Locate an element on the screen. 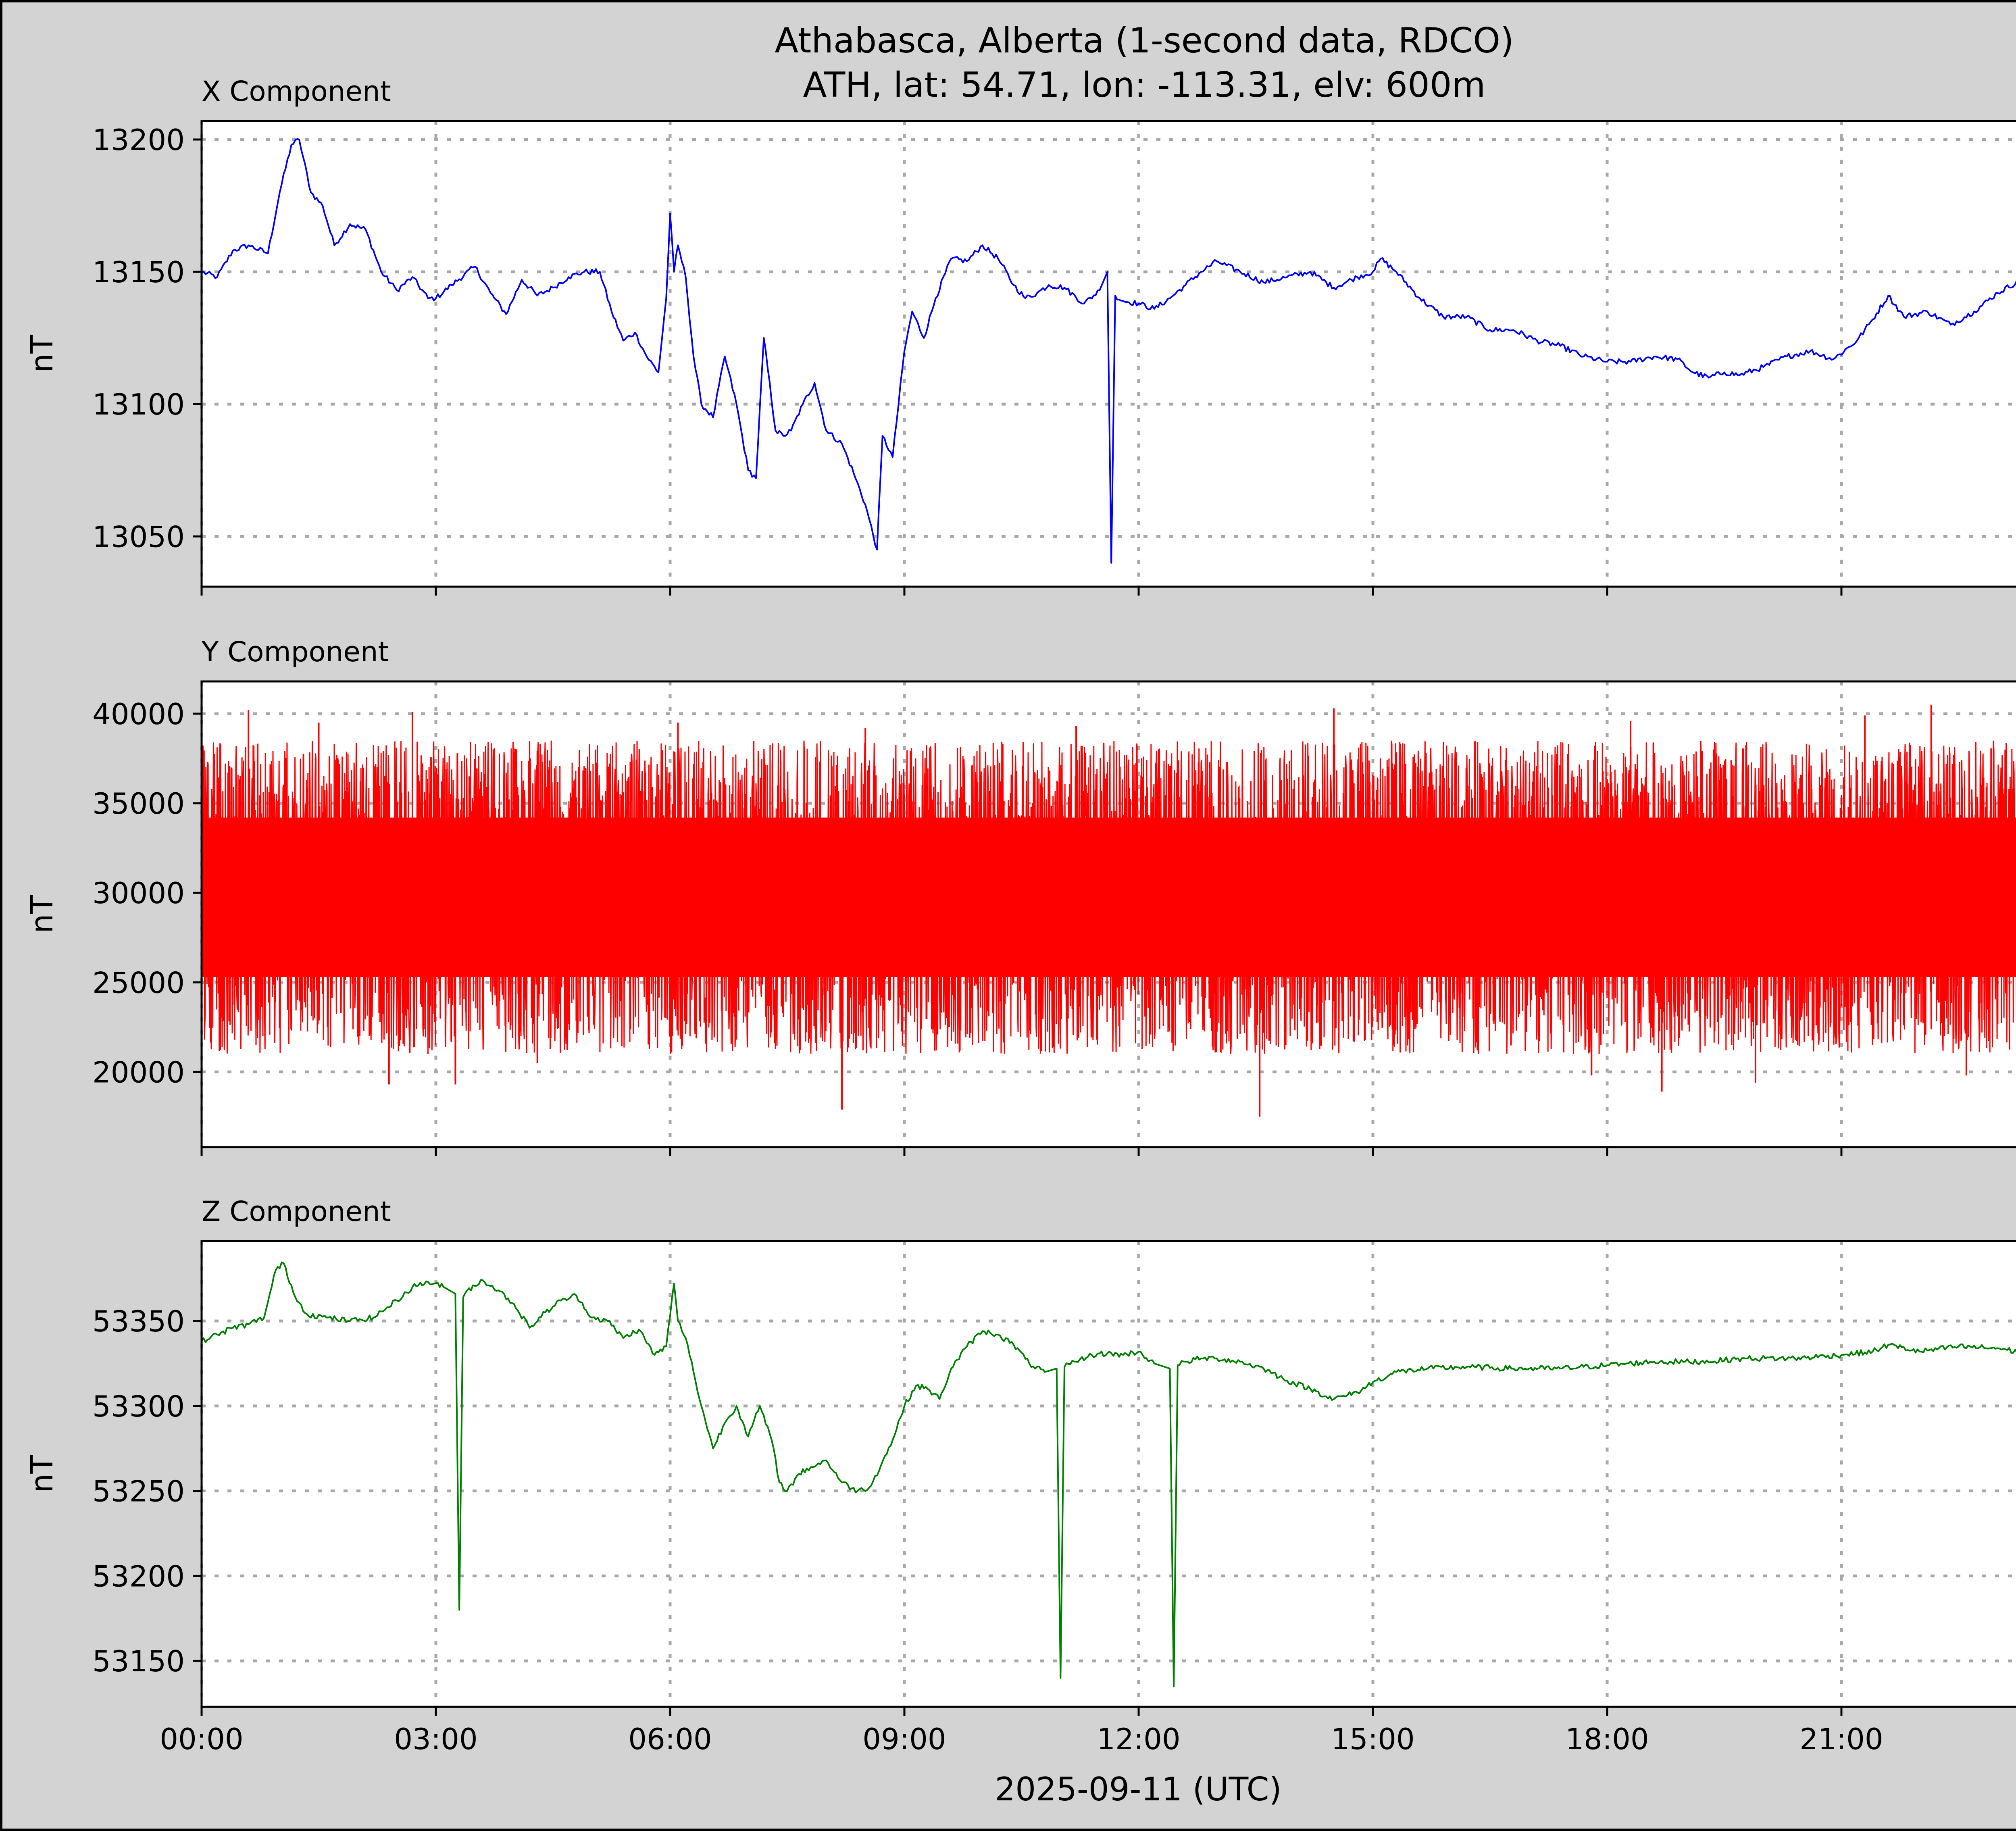 This screenshot has width=2016, height=1831. y-tick-label: 53200 is located at coordinates (138, 1576).